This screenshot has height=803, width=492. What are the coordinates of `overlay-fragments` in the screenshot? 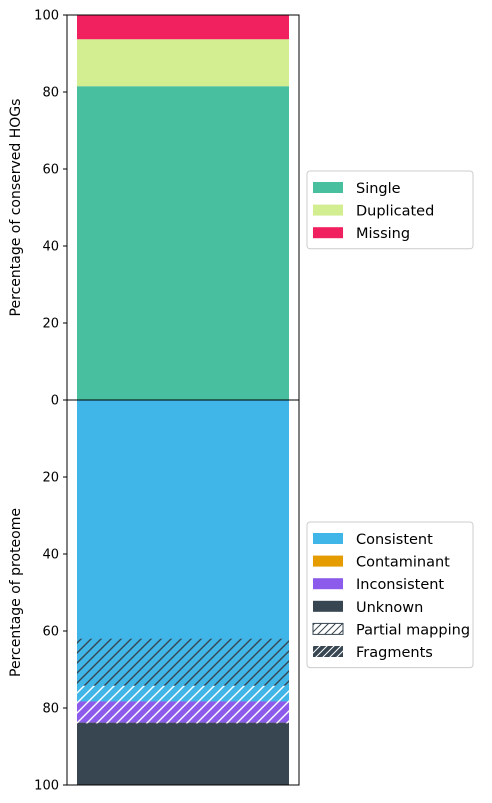 It's located at (183, 662).